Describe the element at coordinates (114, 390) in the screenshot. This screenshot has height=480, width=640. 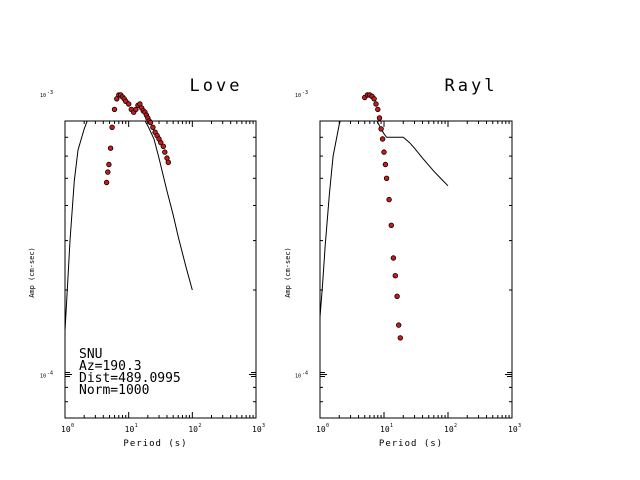
I see `station-annotation: Norm=1000` at that location.